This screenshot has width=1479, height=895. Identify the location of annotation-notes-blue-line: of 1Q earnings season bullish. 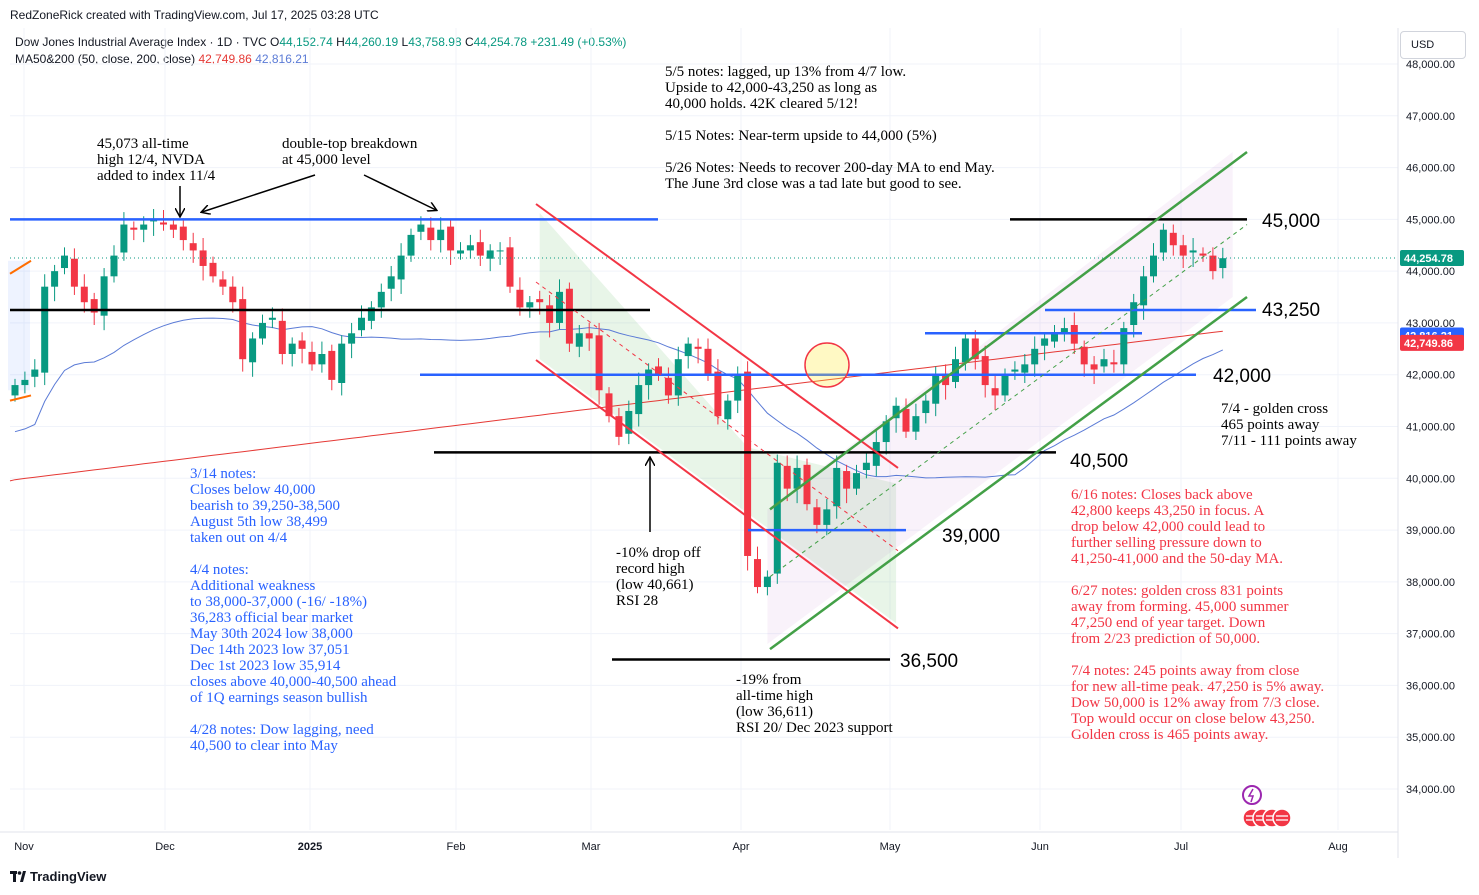
(279, 698).